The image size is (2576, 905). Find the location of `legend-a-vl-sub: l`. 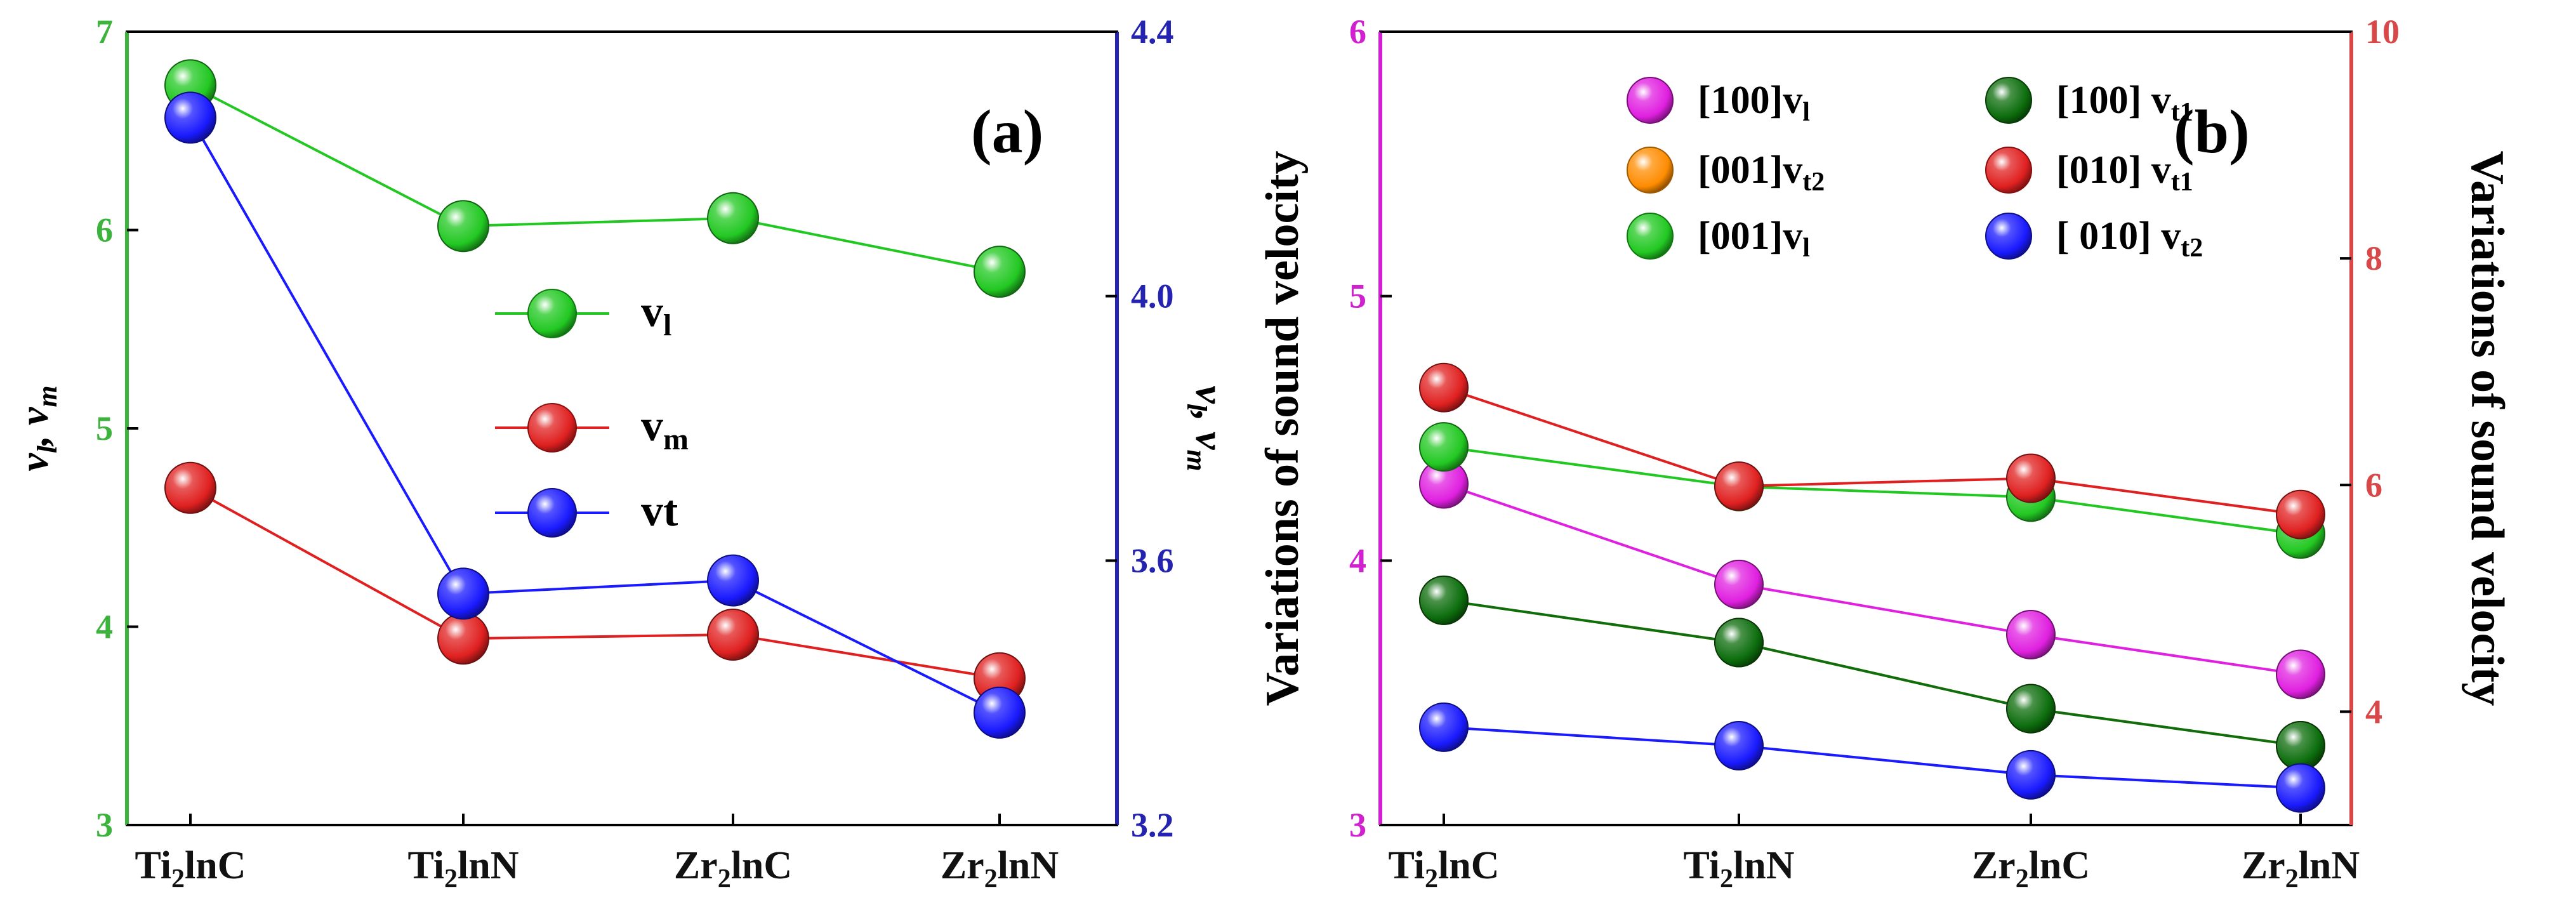

legend-a-vl-sub: l is located at coordinates (667, 325).